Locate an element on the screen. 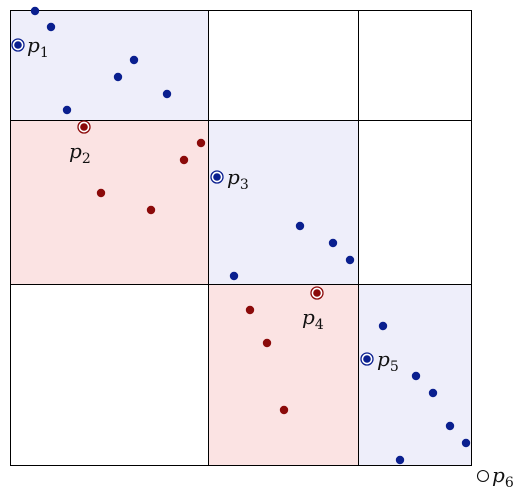 Image resolution: width=521 pixels, height=495 pixels. special-point-p2: p2 is located at coordinates (80, 143).